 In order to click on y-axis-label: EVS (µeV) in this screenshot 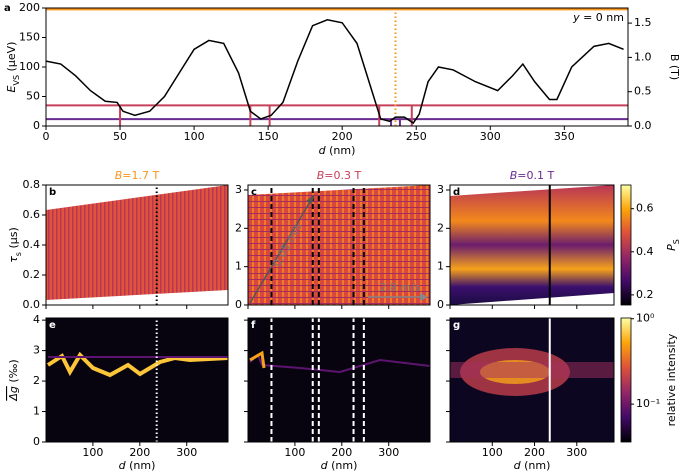, I will do `click(13, 67)`.